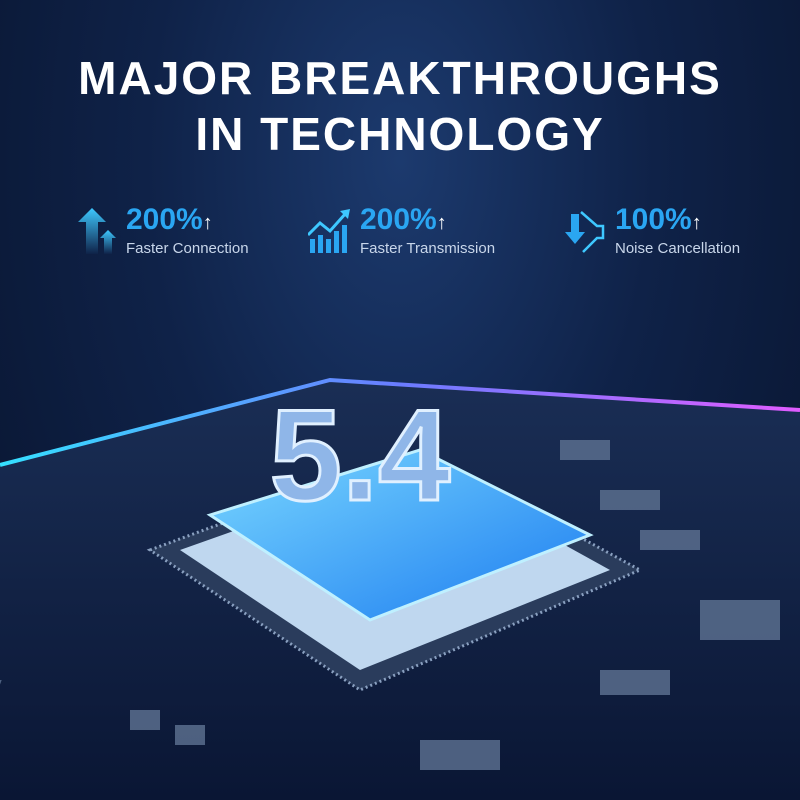  I want to click on speaker-down-icon, so click(585, 232).